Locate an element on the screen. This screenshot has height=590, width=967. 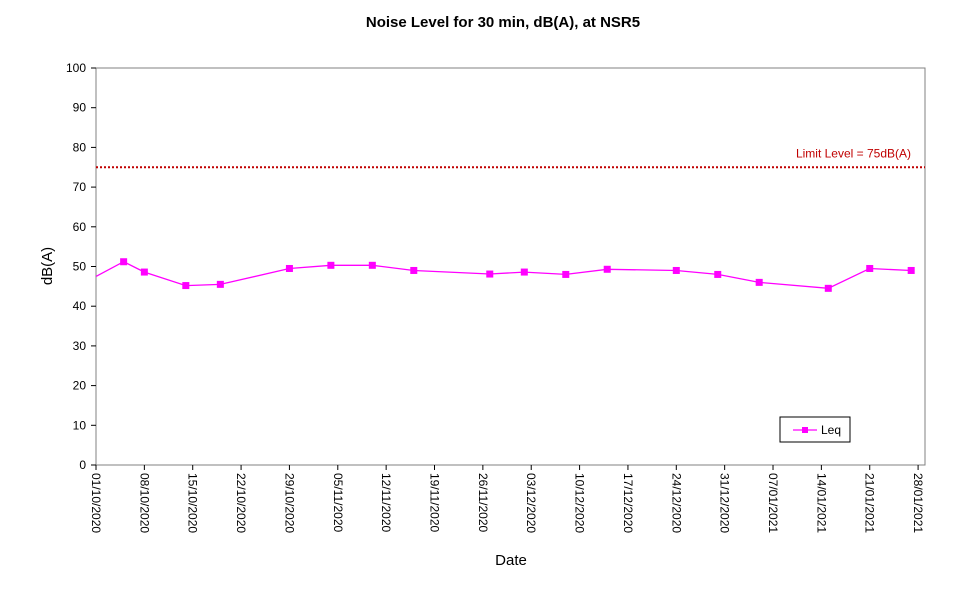
y-tick-label: 50 is located at coordinates (80, 267).